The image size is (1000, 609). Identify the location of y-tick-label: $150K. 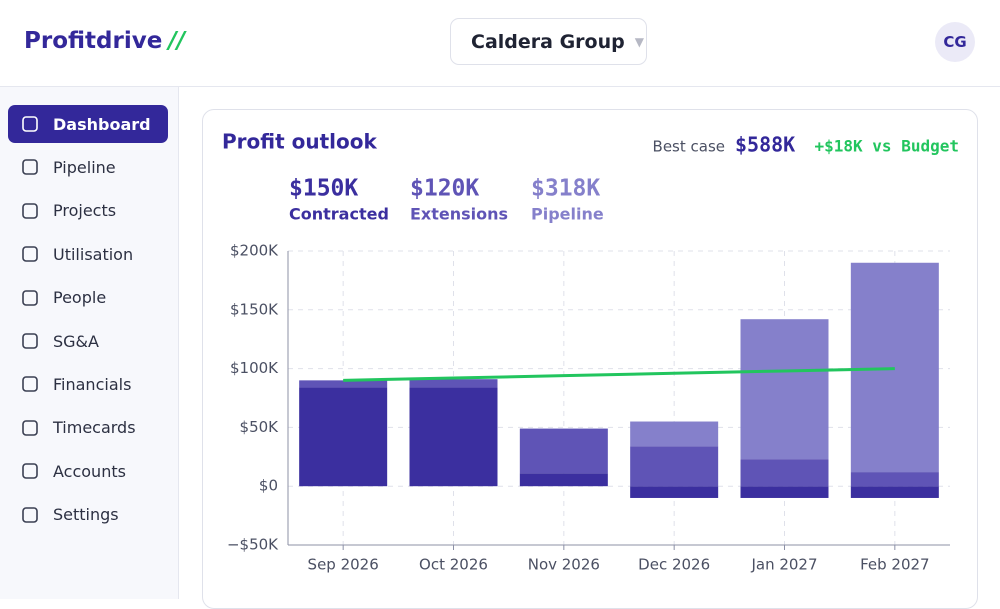
(254, 309).